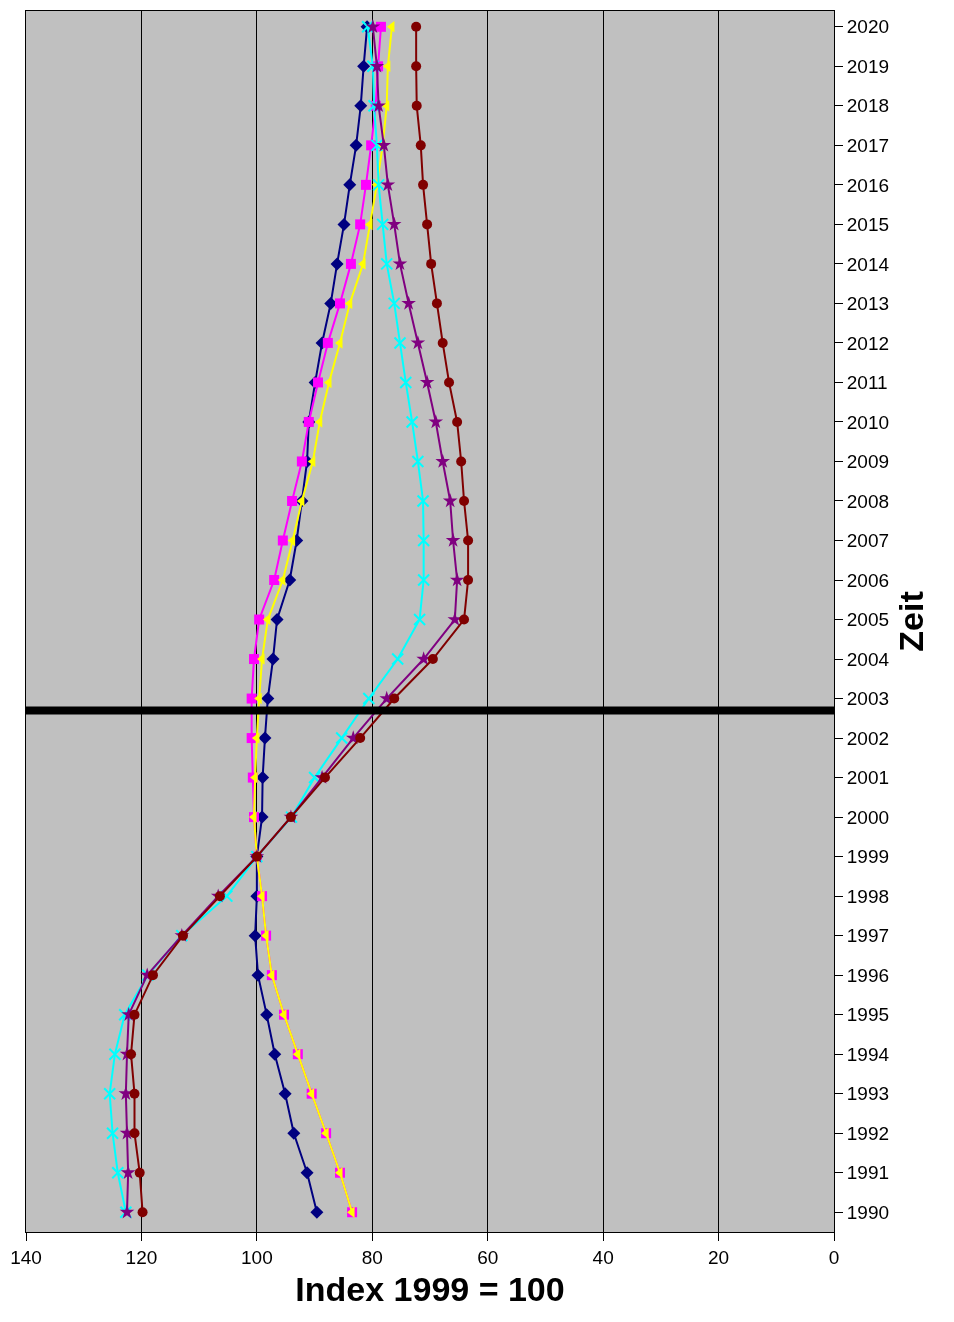  What do you see at coordinates (868, 462) in the screenshot?
I see `y-tick-label: 2009` at bounding box center [868, 462].